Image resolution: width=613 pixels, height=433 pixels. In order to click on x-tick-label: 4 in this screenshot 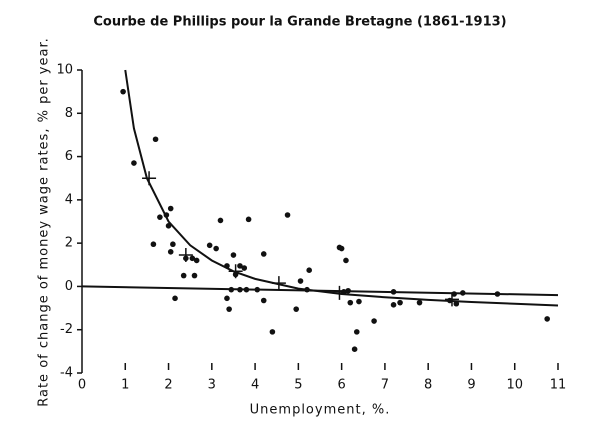, I will do `click(255, 385)`.